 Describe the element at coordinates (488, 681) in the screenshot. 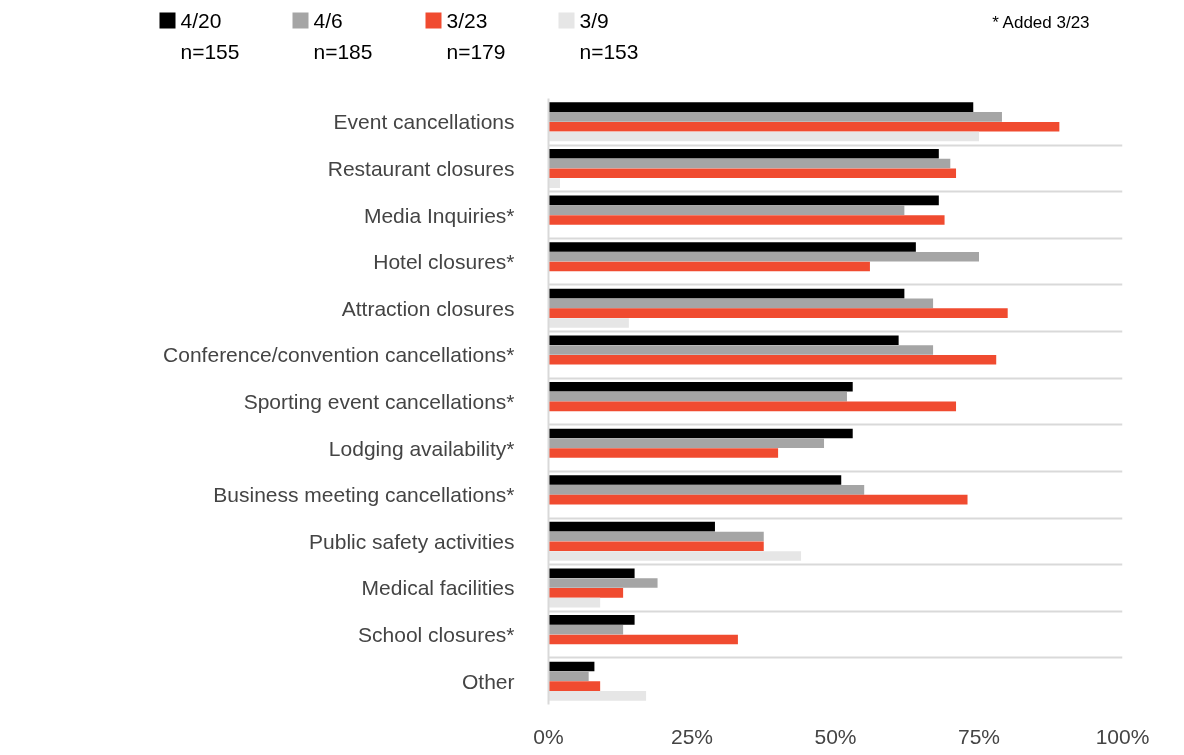

I see `y-tick-label: Other` at that location.